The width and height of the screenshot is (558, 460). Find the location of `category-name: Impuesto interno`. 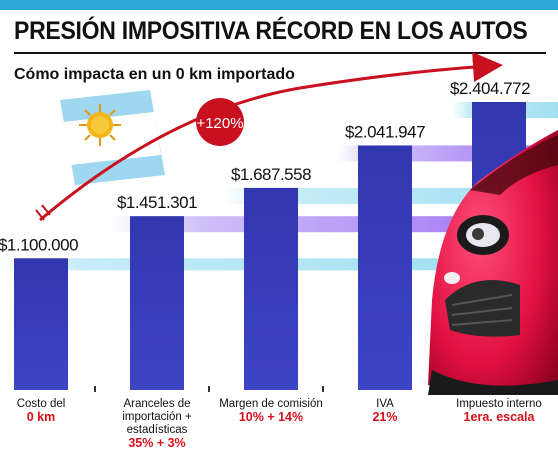

category-name: Impuesto interno is located at coordinates (499, 404).